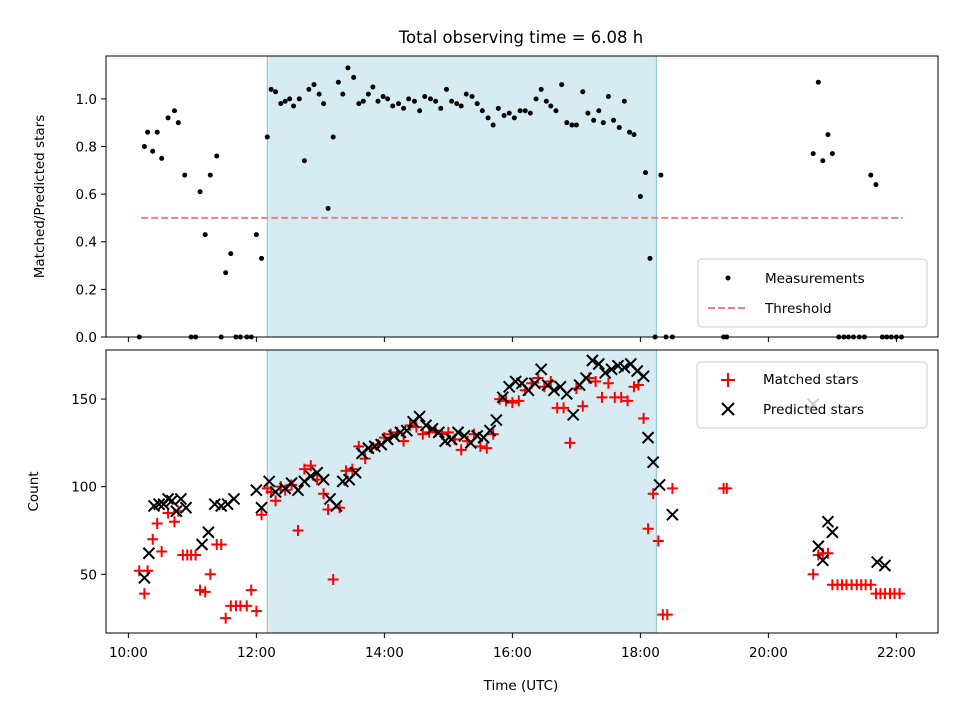 The height and width of the screenshot is (720, 960). I want to click on x-tick-label: 18:00, so click(640, 653).